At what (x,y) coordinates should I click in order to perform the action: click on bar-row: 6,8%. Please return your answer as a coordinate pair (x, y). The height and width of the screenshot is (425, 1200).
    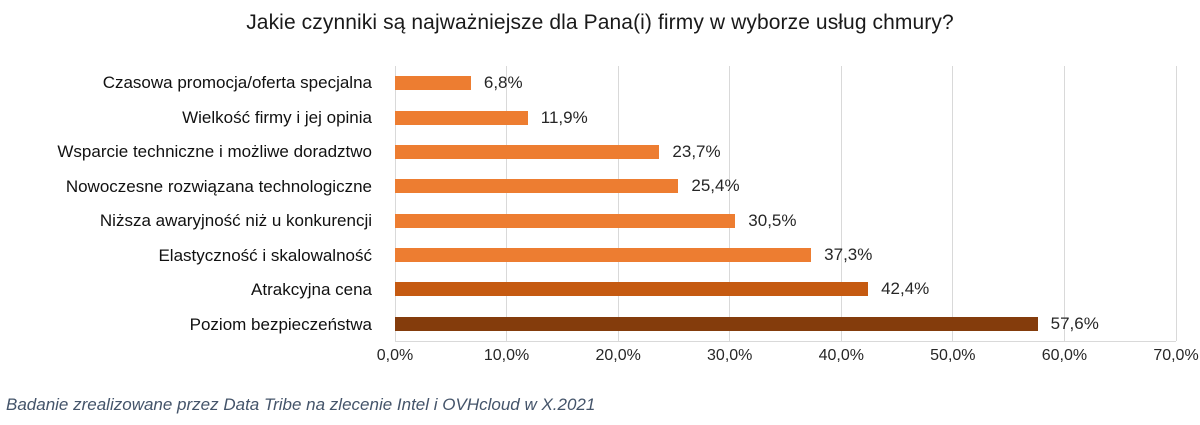
    Looking at the image, I should click on (785, 83).